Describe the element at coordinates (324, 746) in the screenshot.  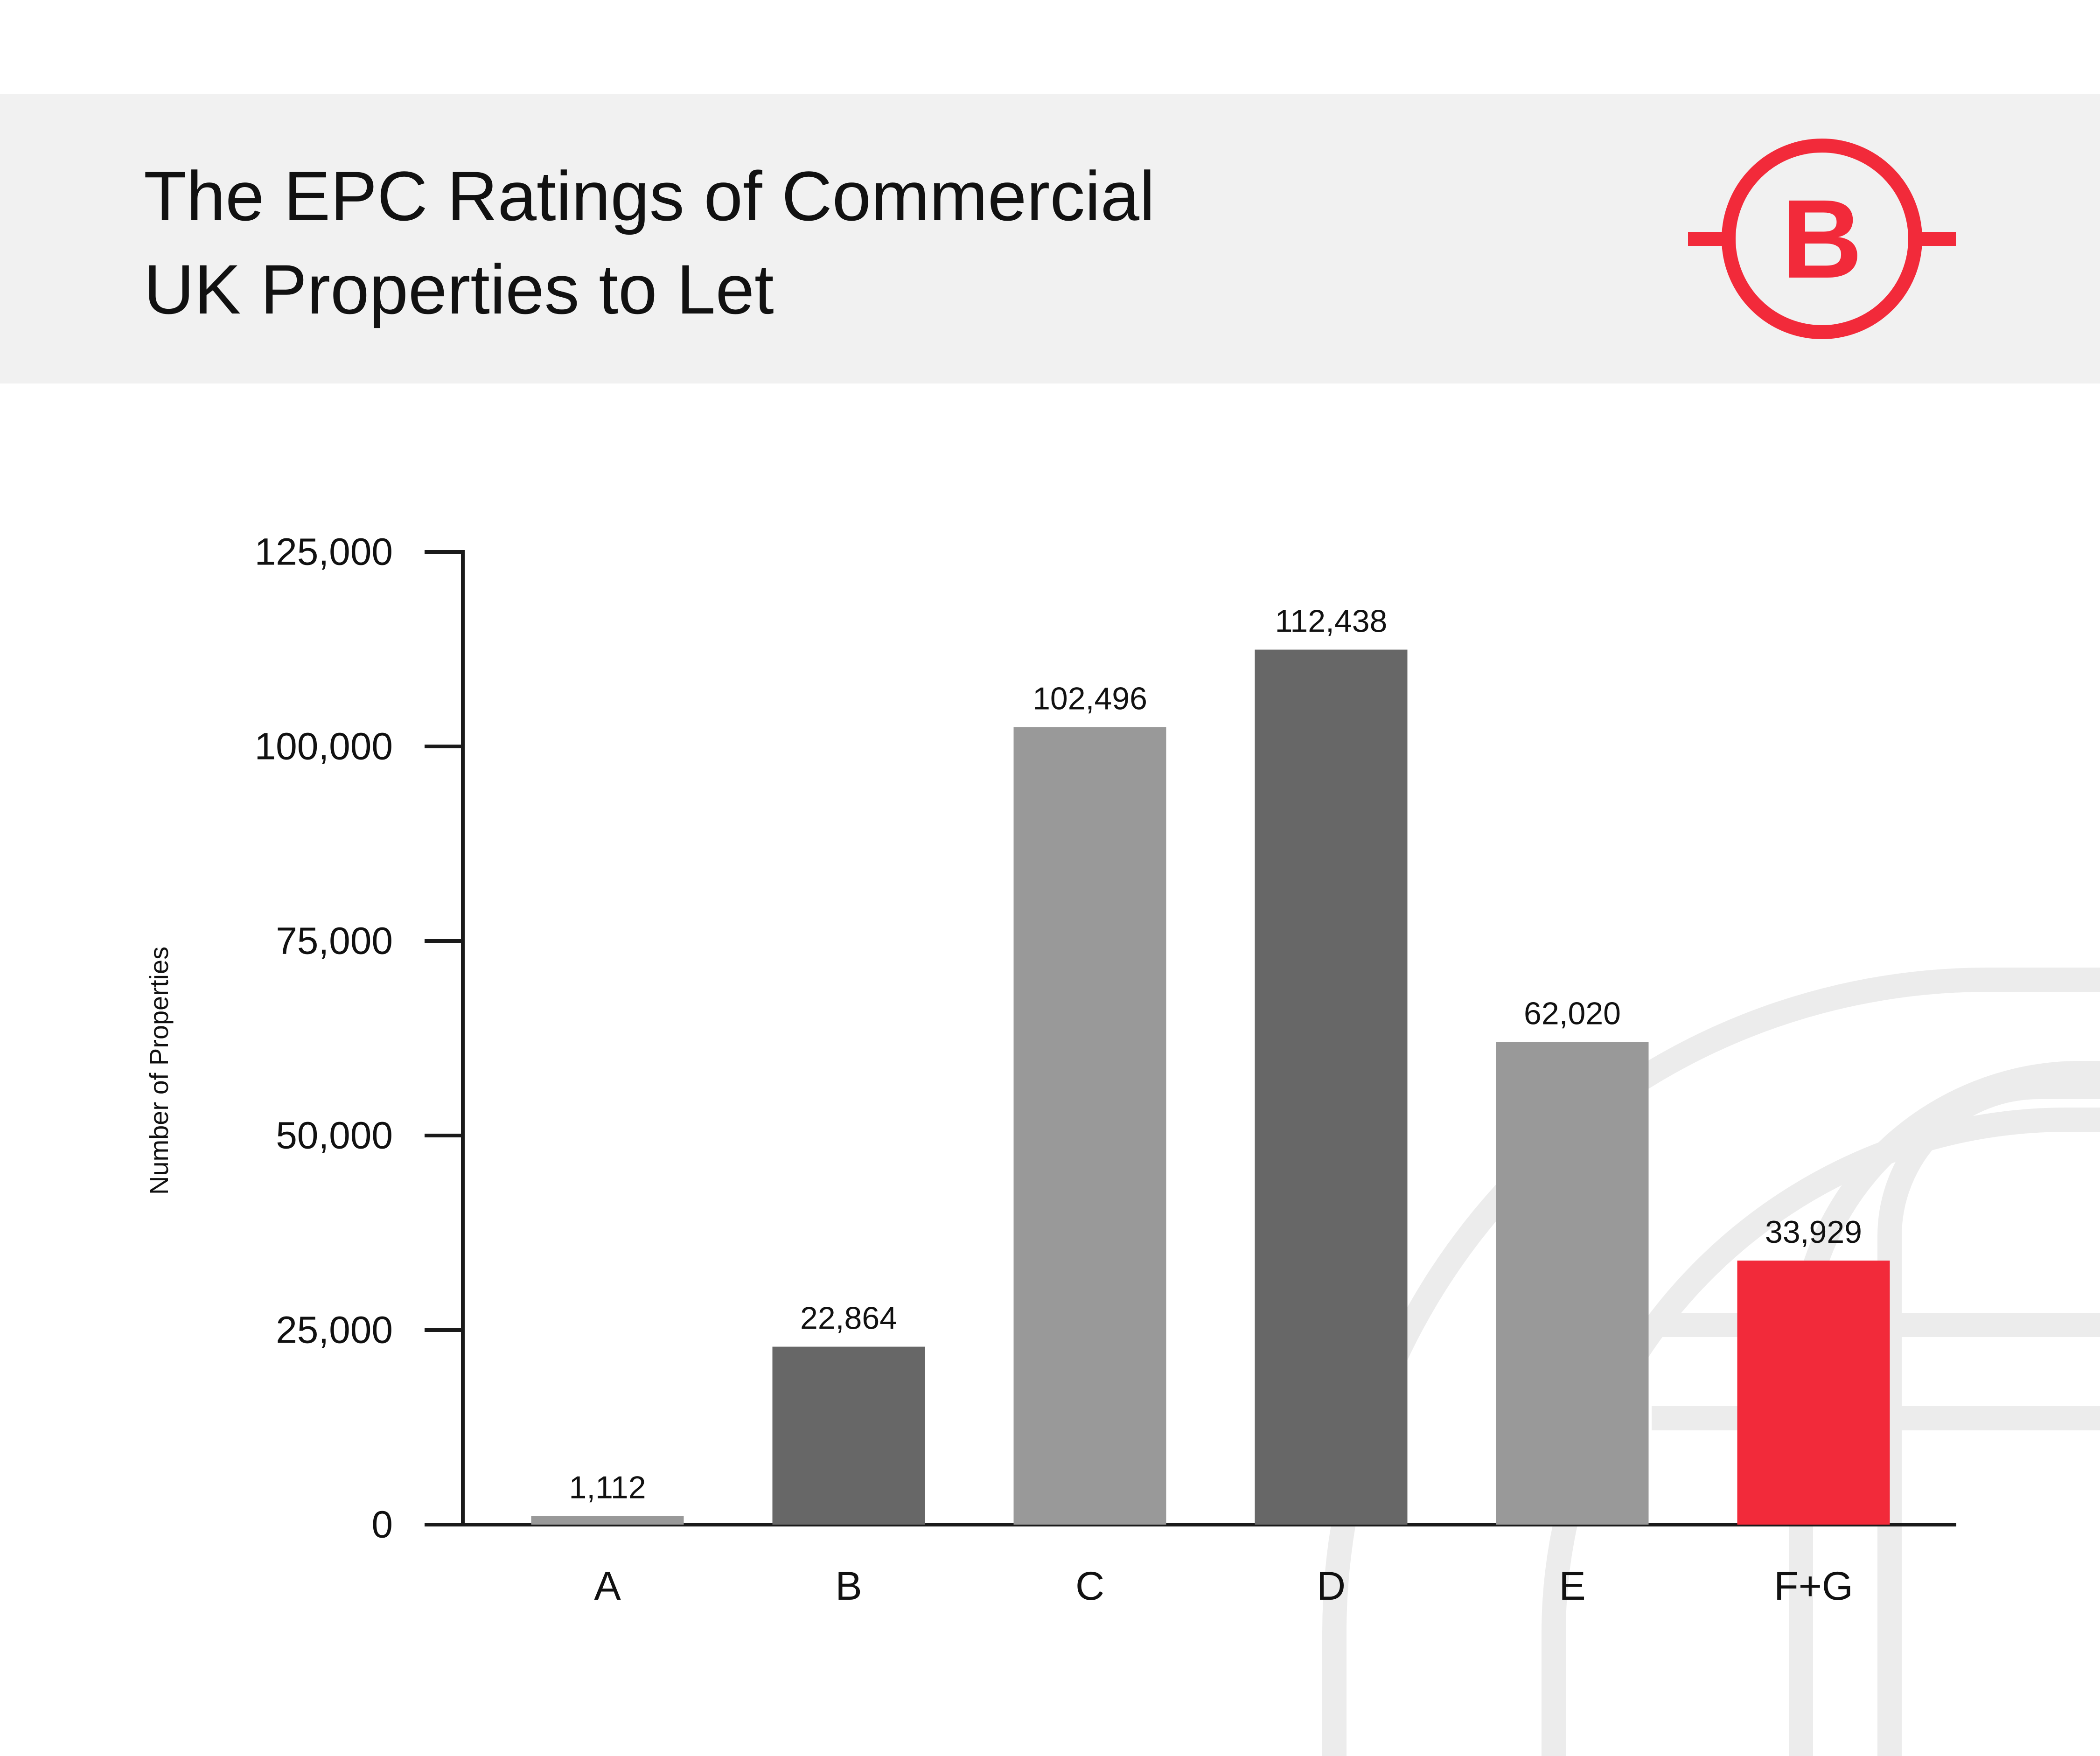
I see `y-tick-label: 100,000` at that location.